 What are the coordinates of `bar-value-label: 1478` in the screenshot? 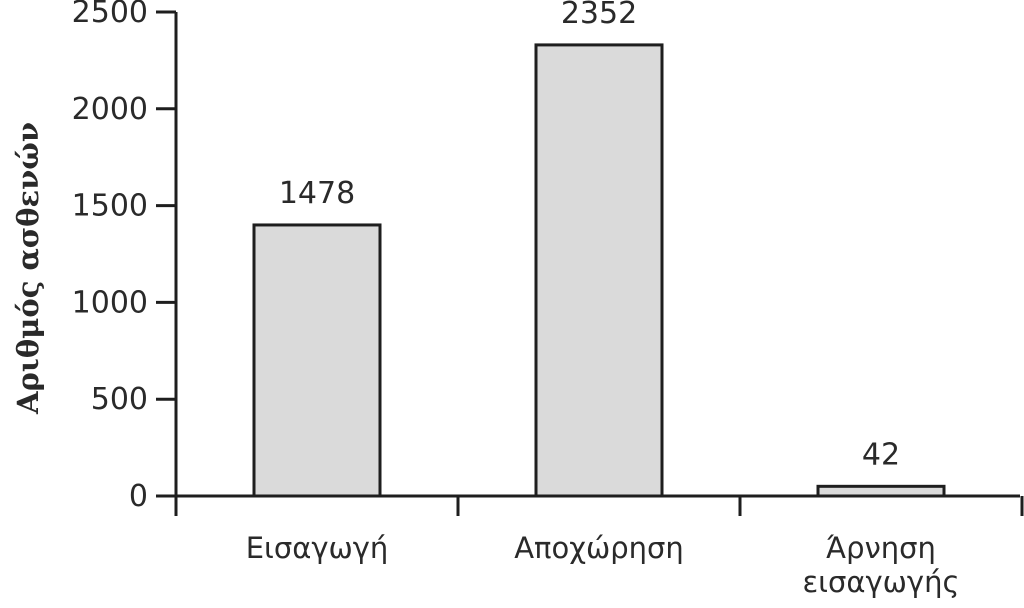 It's located at (317, 193).